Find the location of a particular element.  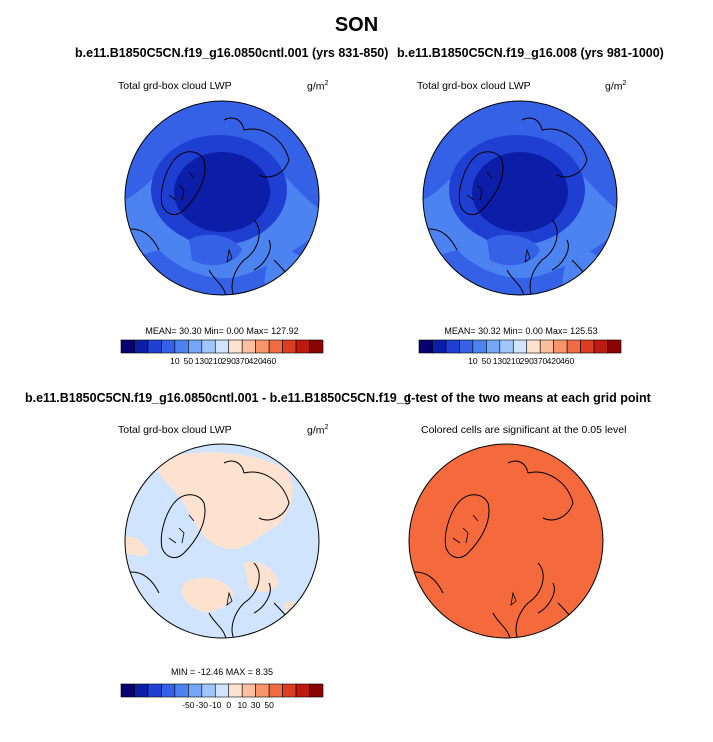

page-title: SON is located at coordinates (356, 25).